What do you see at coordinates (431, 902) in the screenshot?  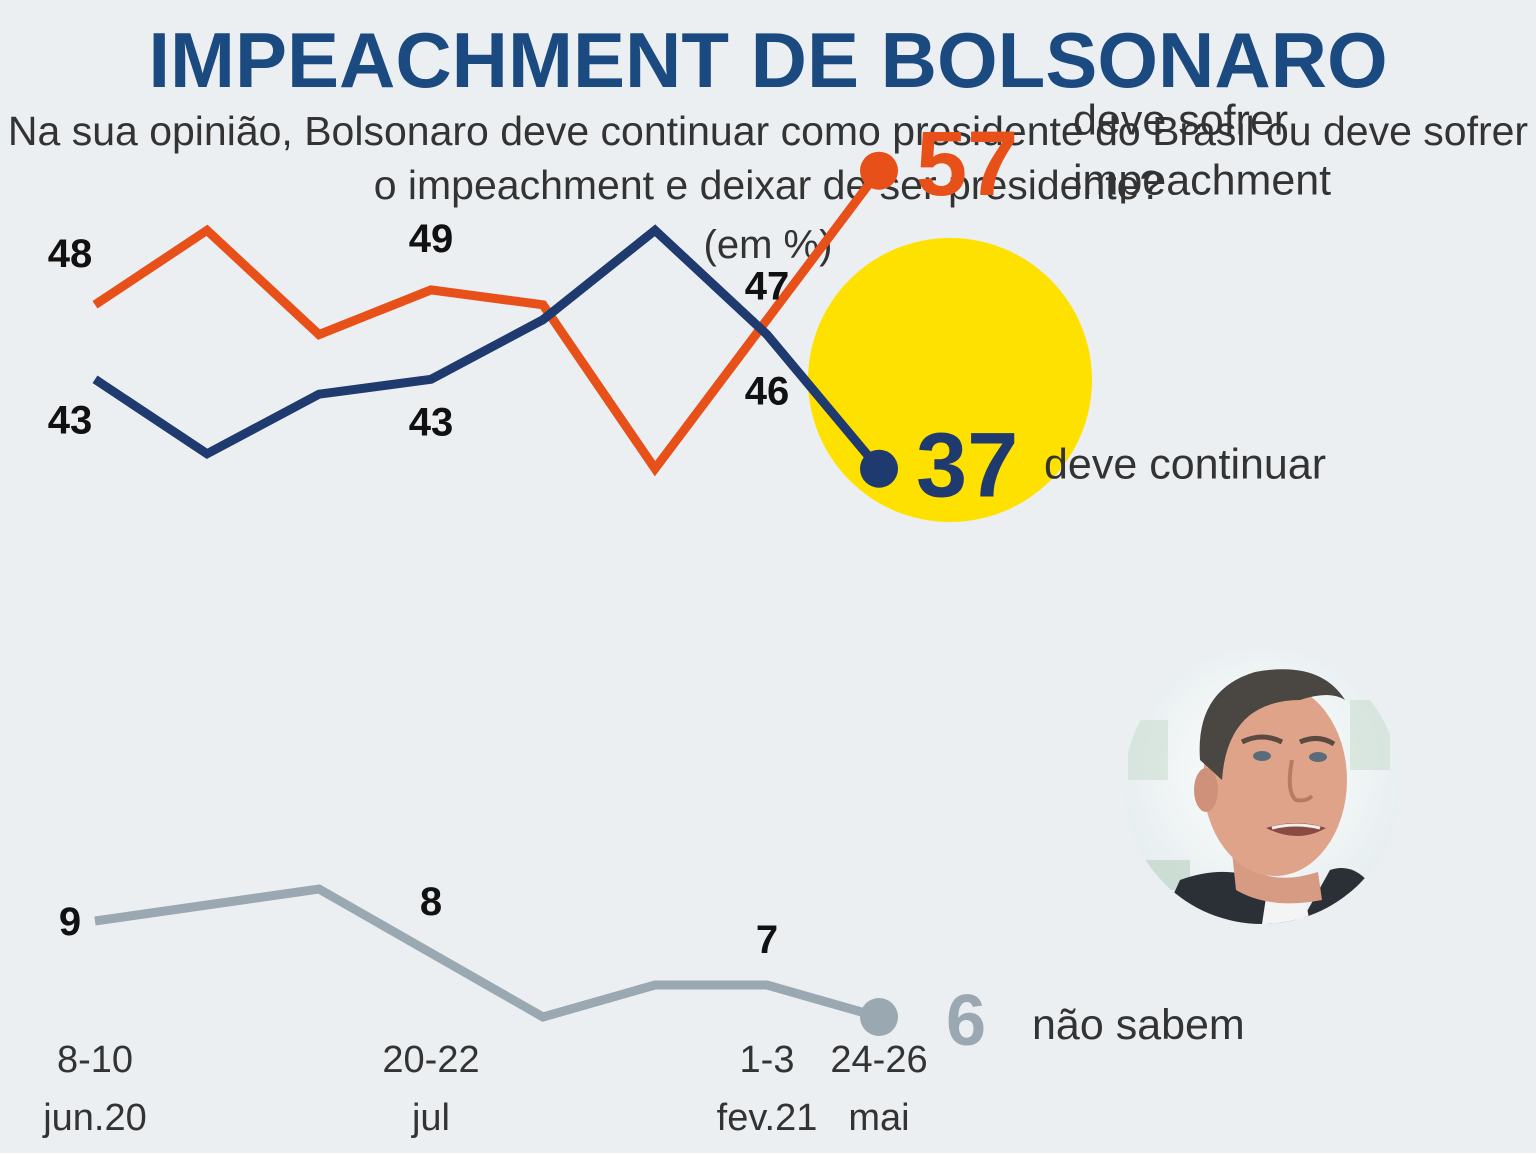 I see `data-label-nao_sabem: 8` at bounding box center [431, 902].